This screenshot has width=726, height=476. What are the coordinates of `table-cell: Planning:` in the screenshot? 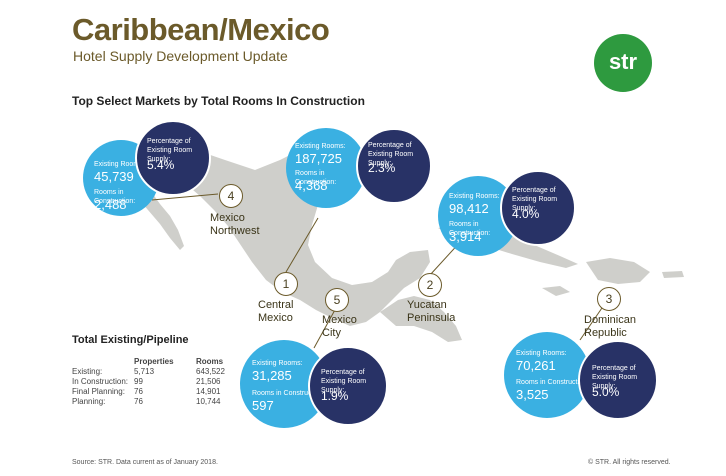 It's located at (89, 401).